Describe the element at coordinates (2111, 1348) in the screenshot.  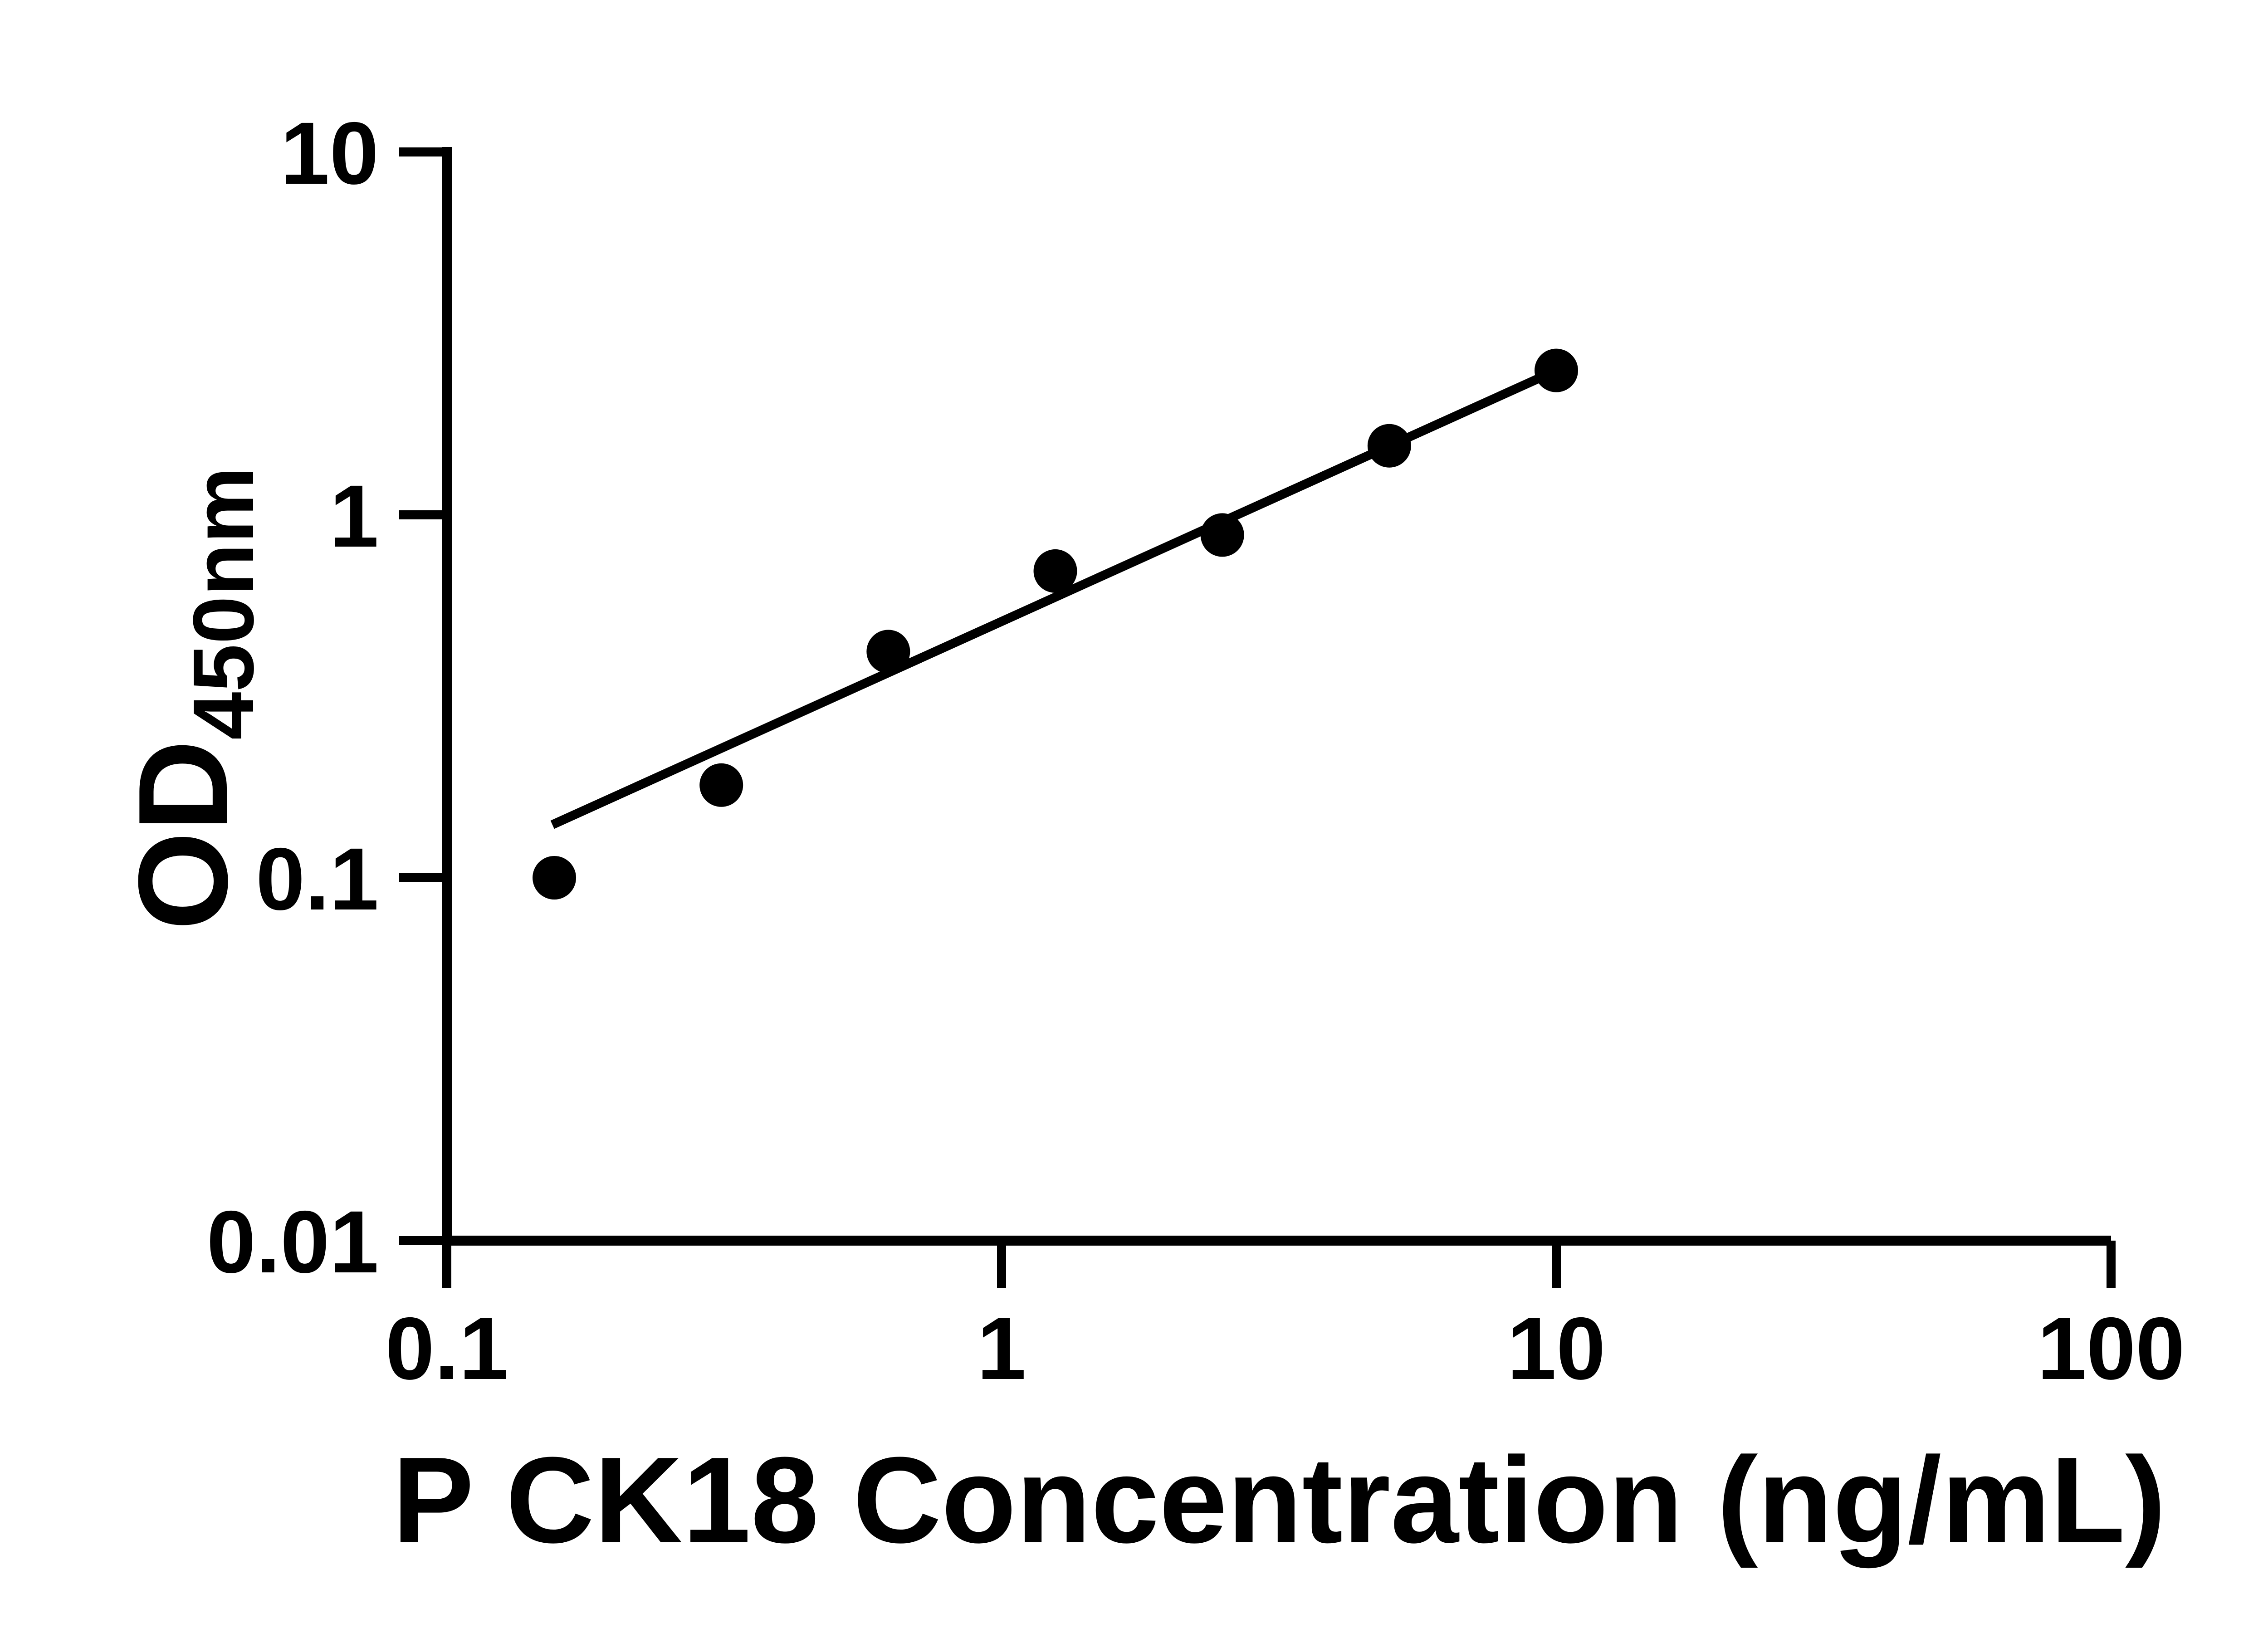
I see `x-tick-label: 100` at that location.